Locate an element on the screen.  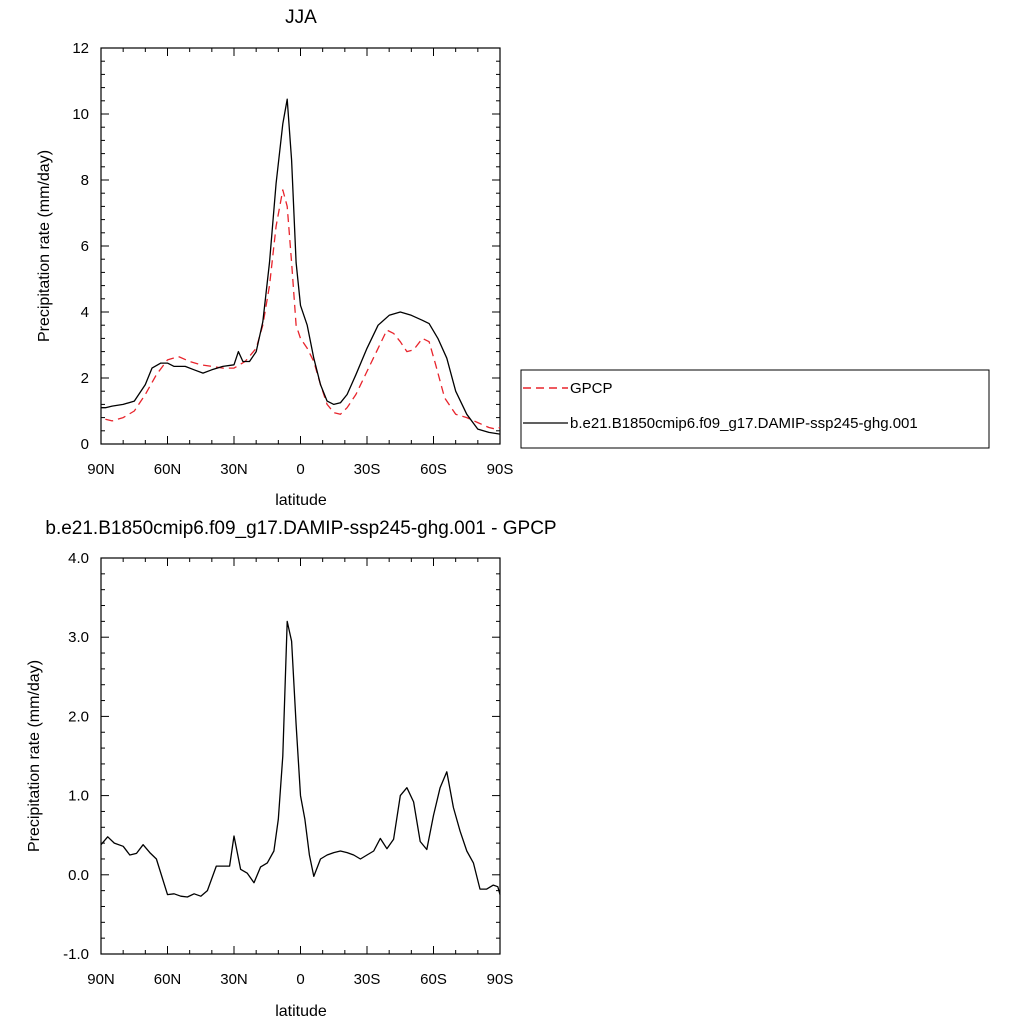
top-x-tick-label: 90N is located at coordinates (101, 469).